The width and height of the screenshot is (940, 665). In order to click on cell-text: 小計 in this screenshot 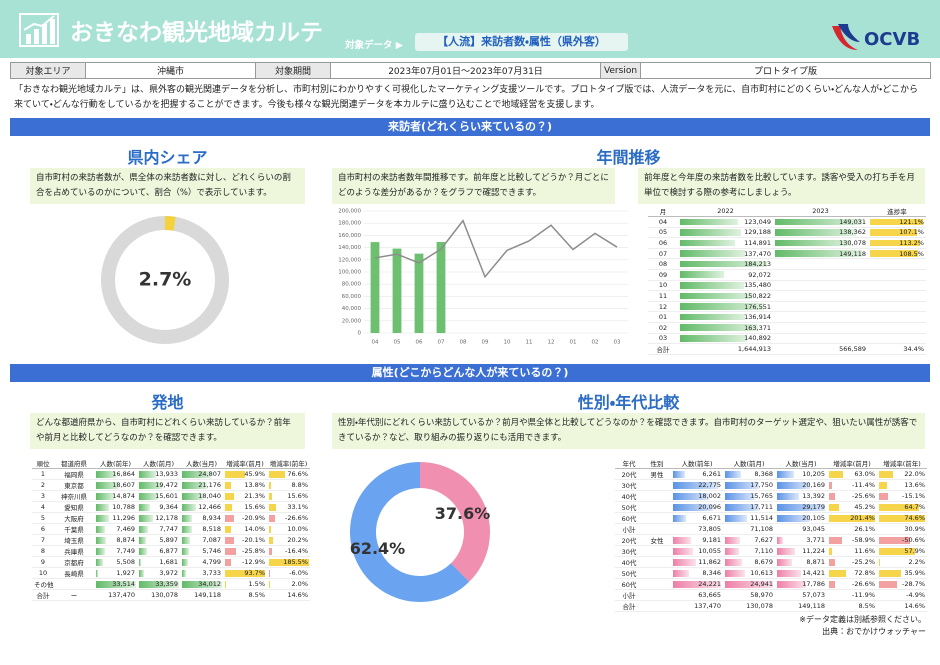, I will do `click(629, 596)`.